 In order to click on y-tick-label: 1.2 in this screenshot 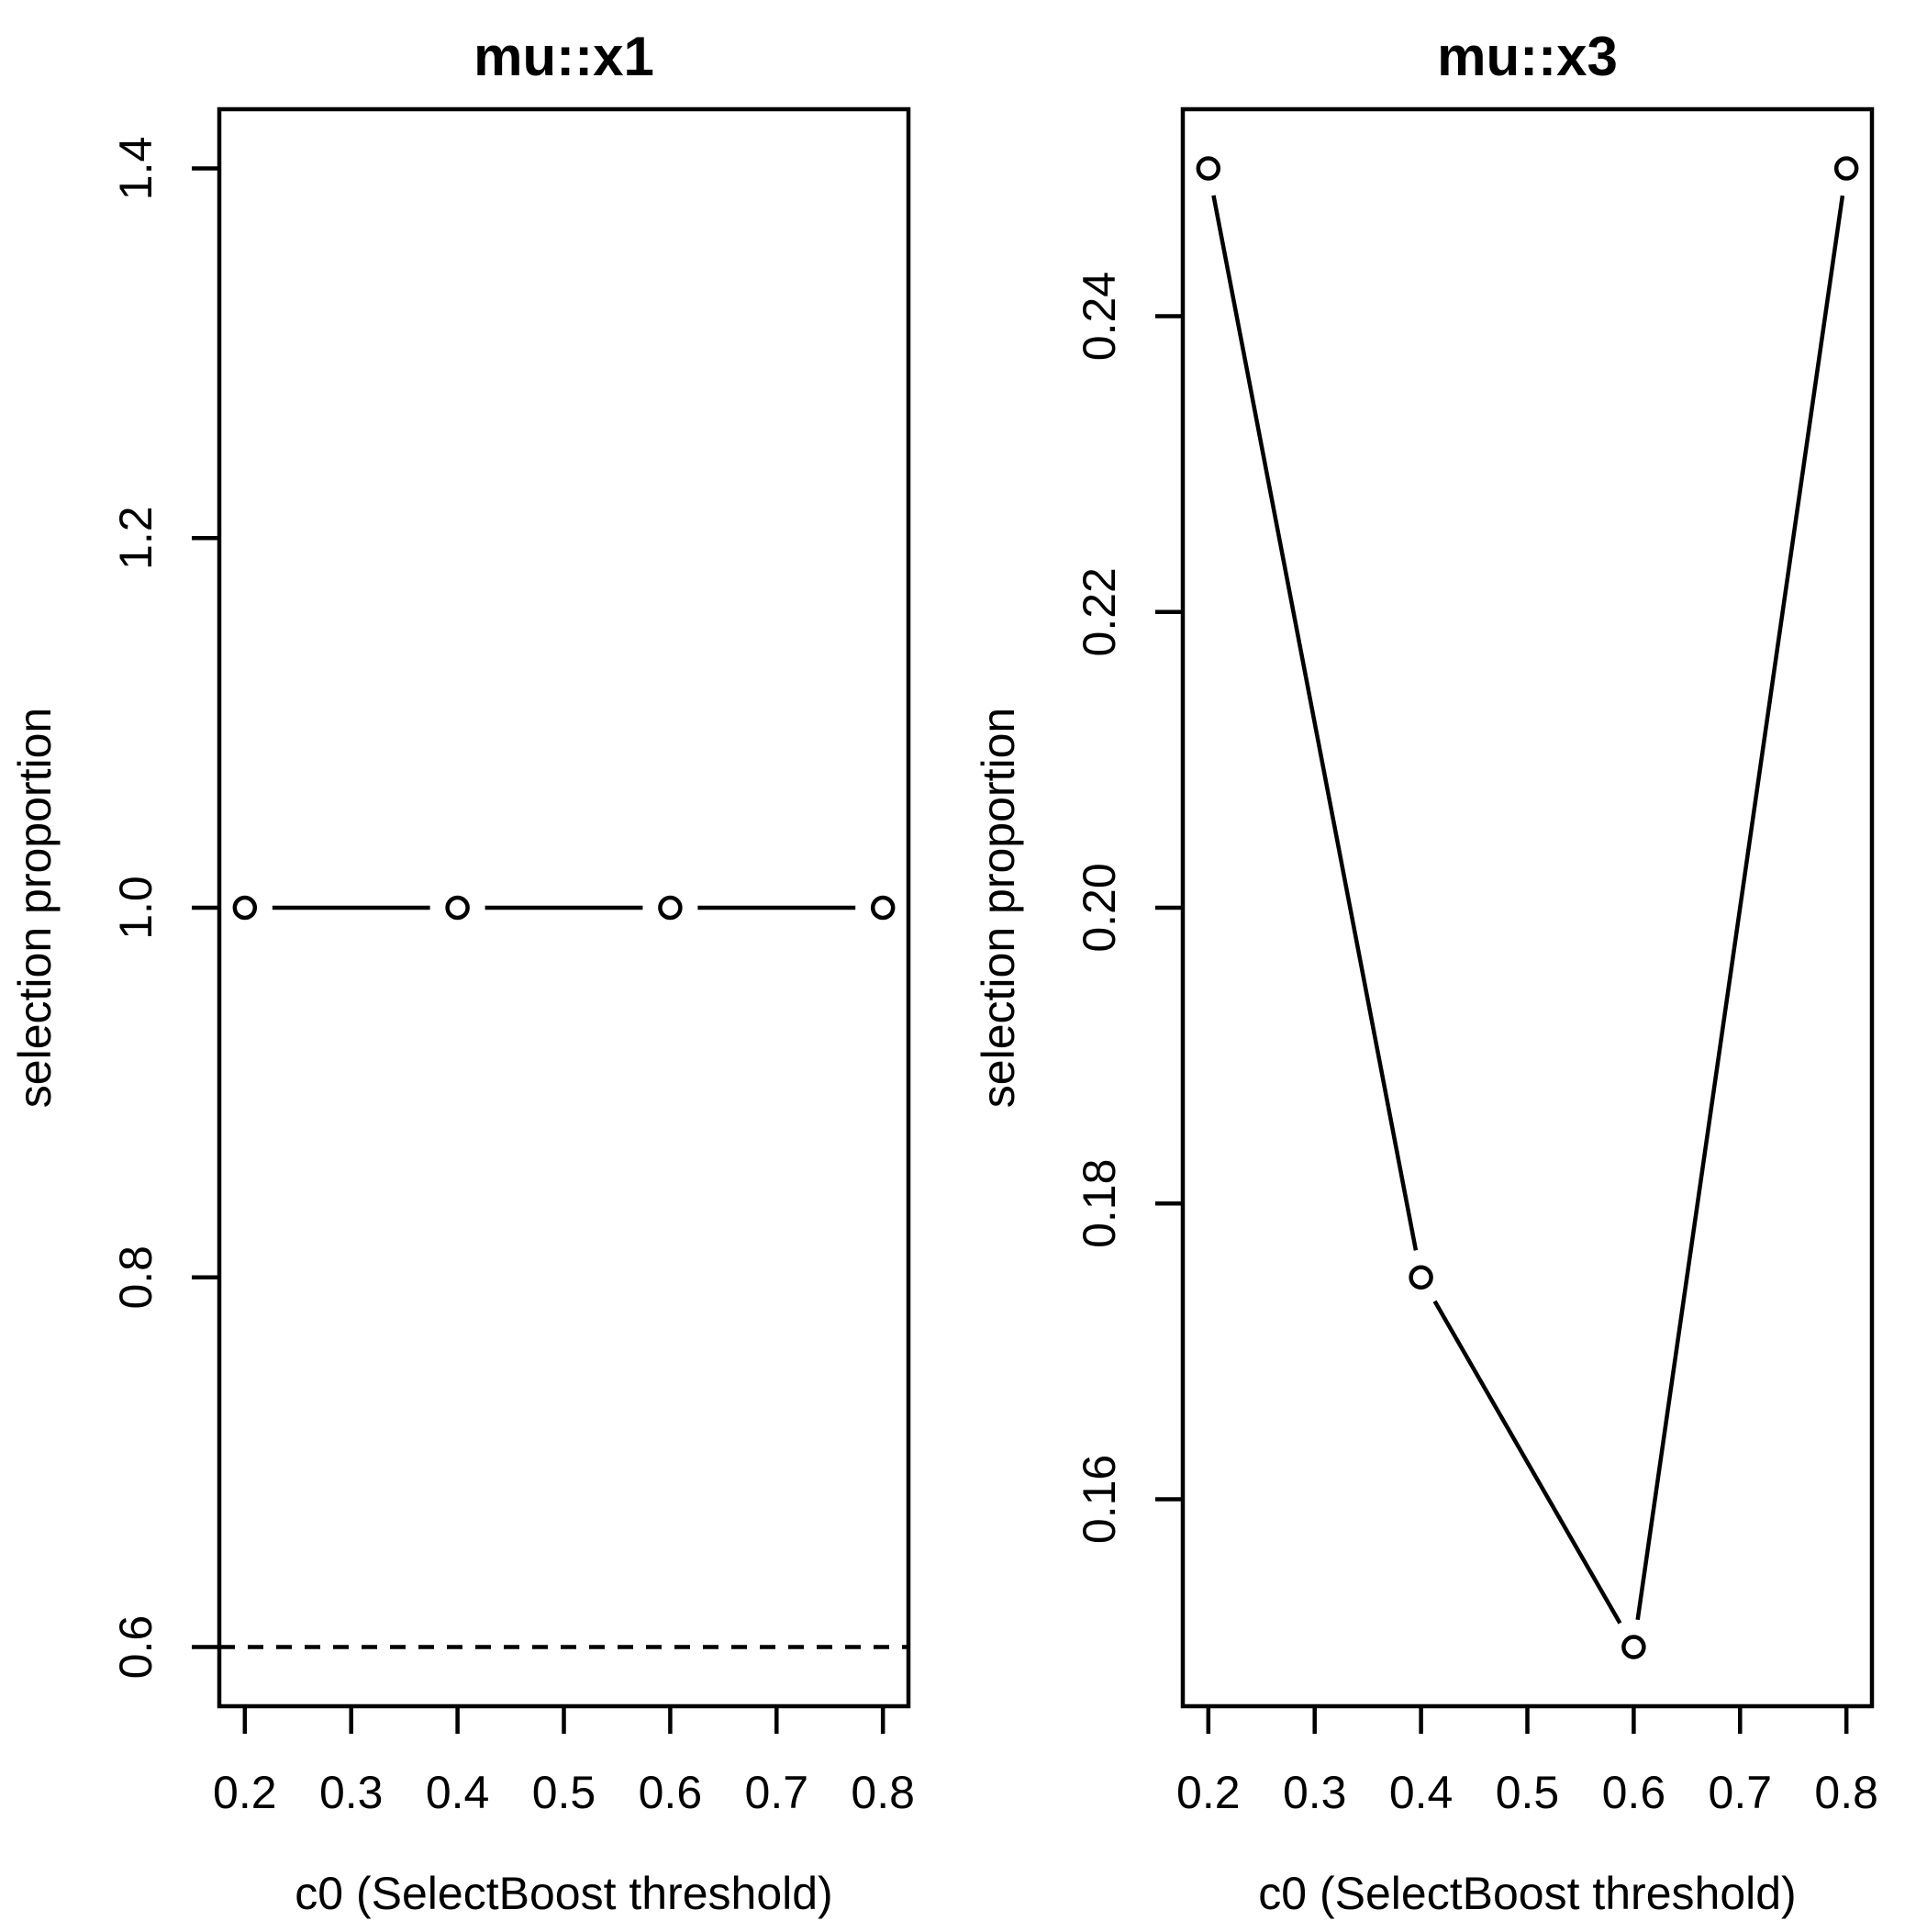, I will do `click(136, 538)`.